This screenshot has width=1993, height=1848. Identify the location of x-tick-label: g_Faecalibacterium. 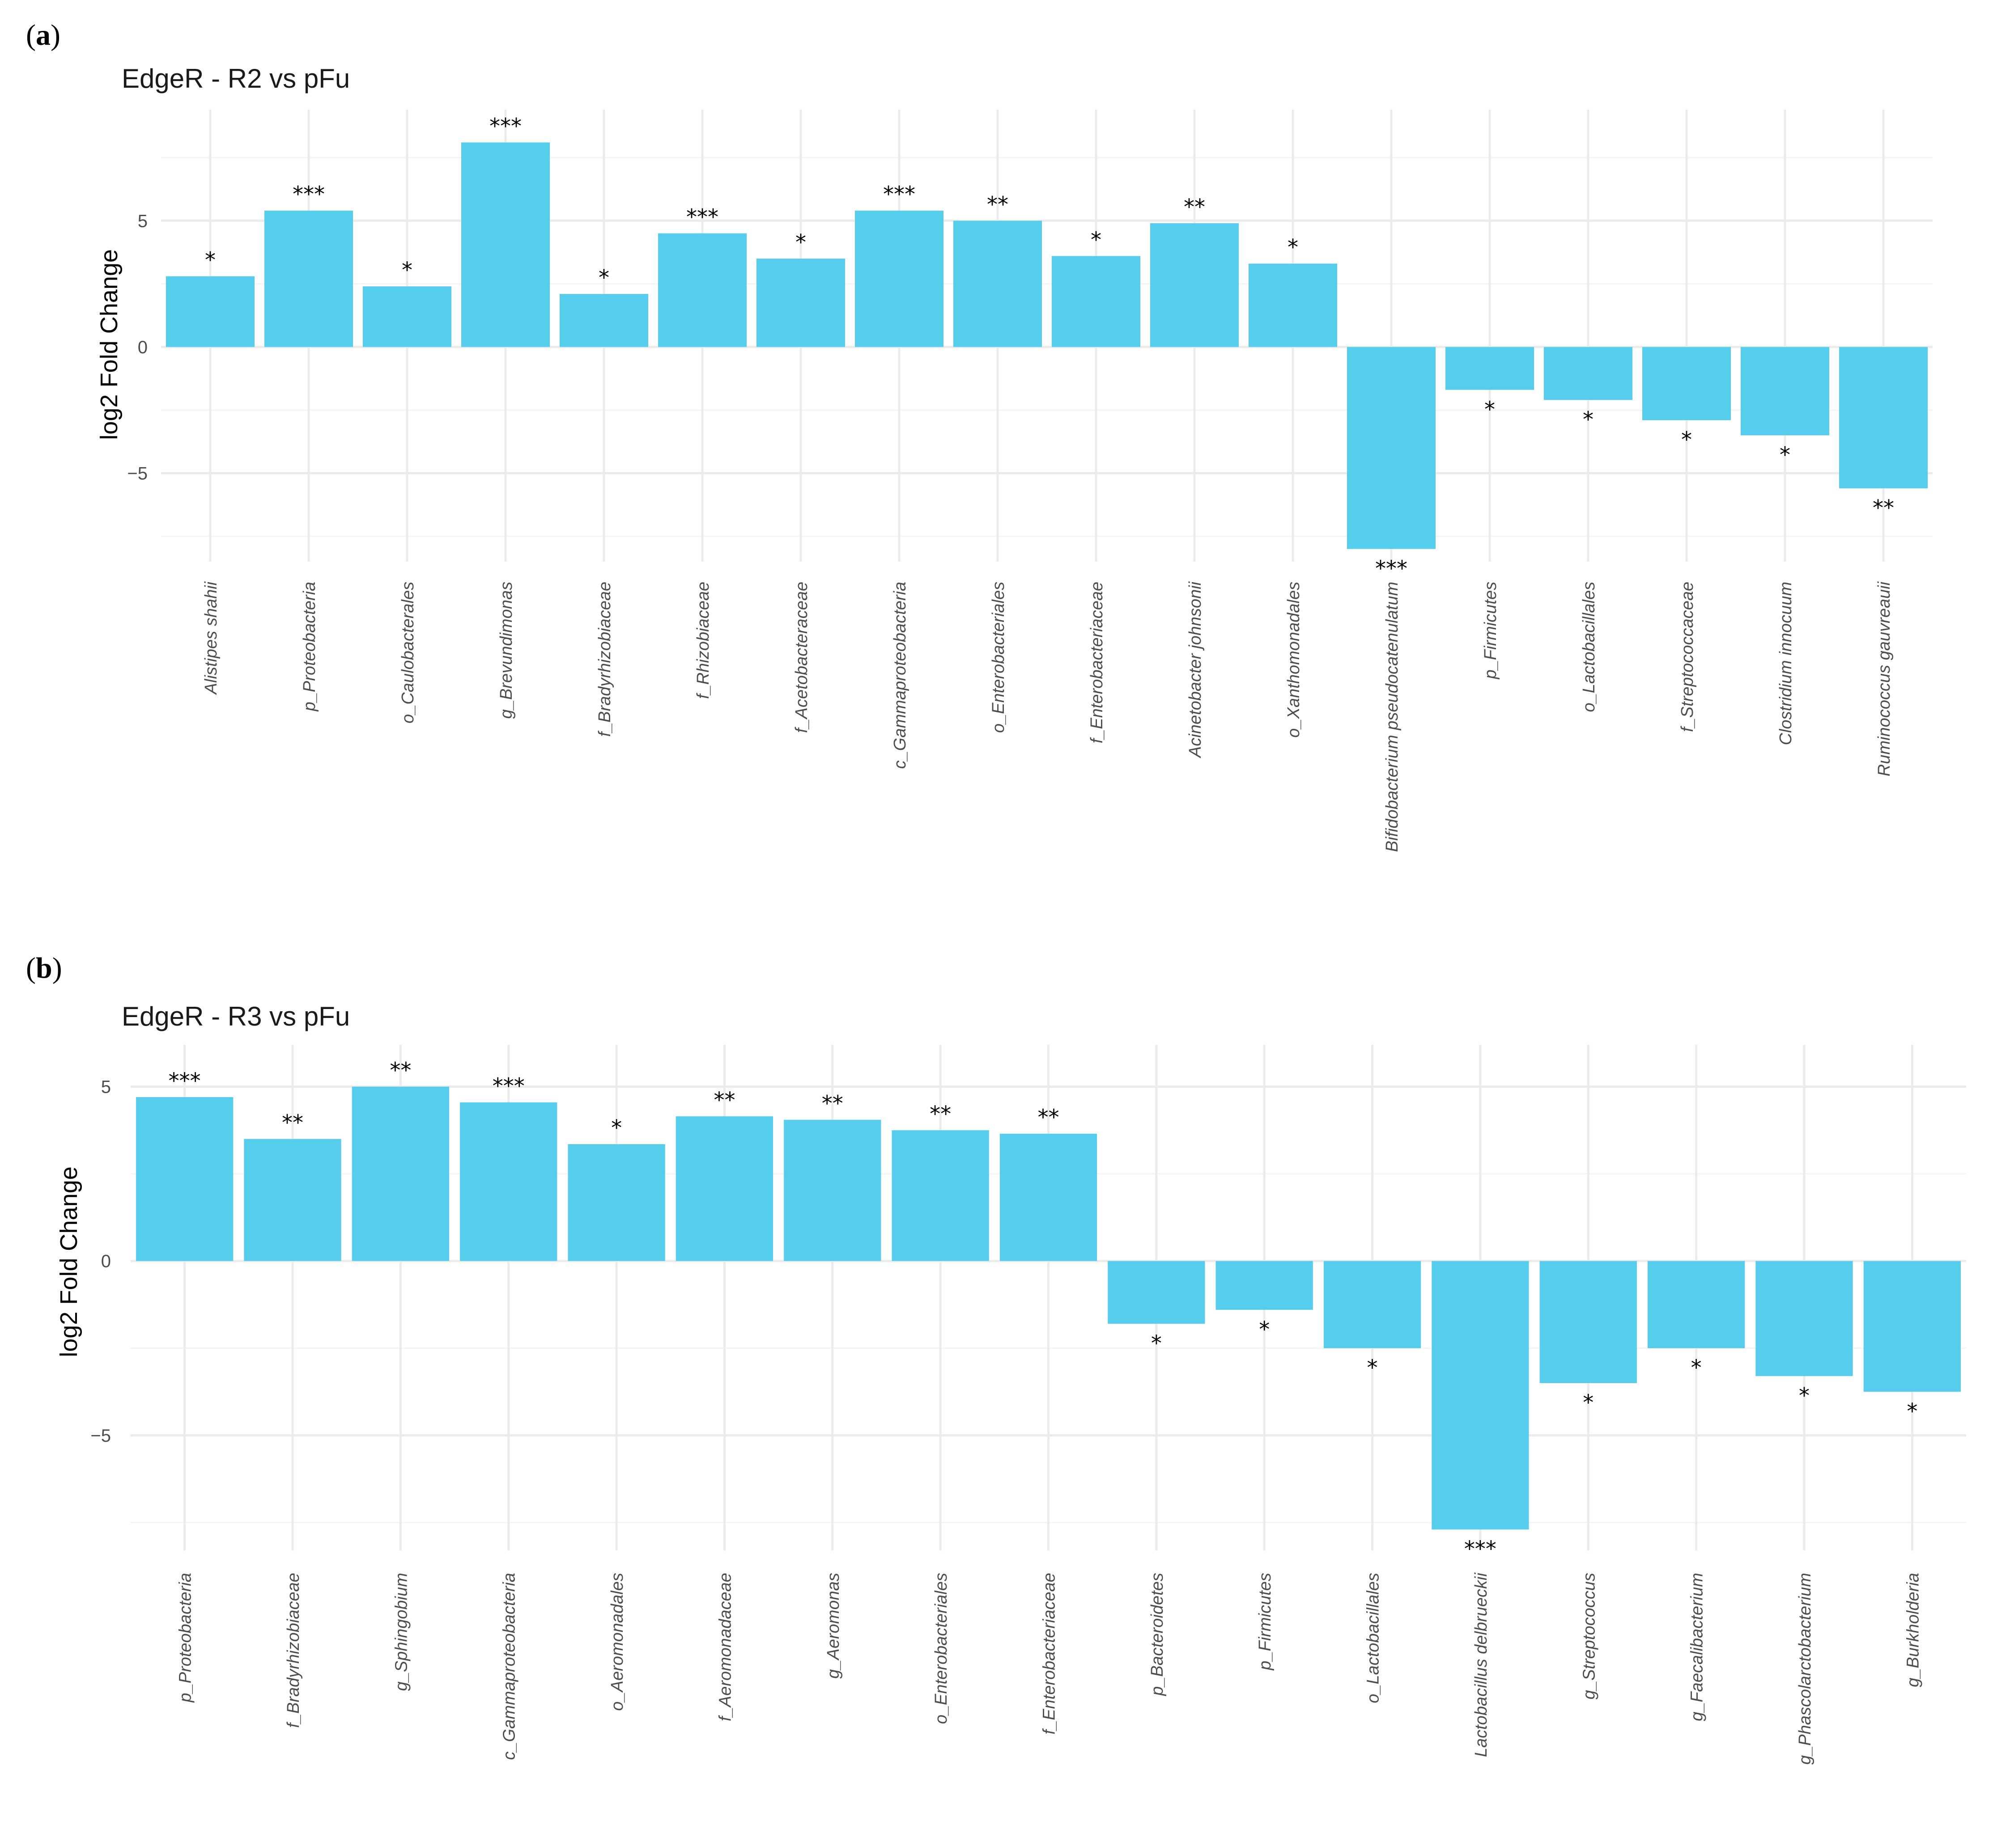
(1698, 1647).